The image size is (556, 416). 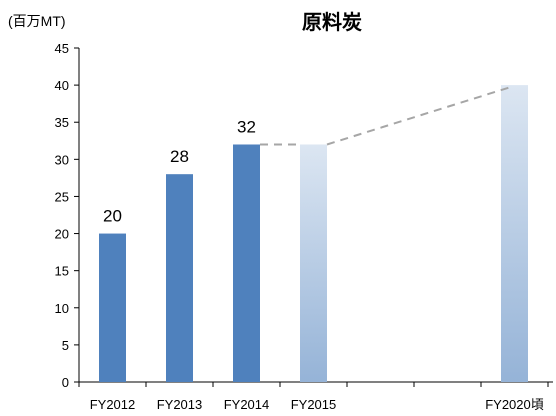 I want to click on data-label: 20, so click(x=112, y=216).